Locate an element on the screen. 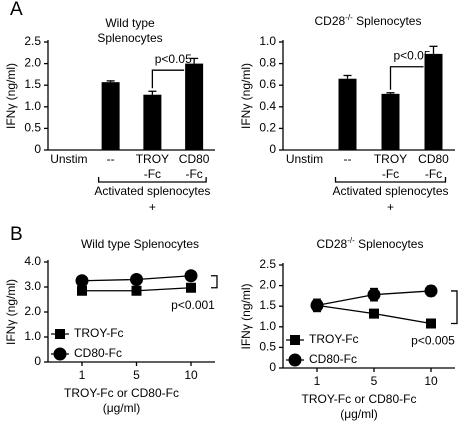  y-tick-label: 0.2 is located at coordinates (267, 128).